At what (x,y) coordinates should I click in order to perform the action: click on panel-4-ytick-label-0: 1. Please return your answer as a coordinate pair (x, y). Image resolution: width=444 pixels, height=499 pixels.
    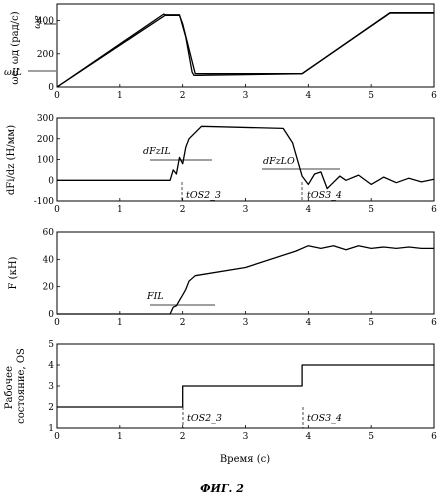
    Looking at the image, I should click on (51, 429).